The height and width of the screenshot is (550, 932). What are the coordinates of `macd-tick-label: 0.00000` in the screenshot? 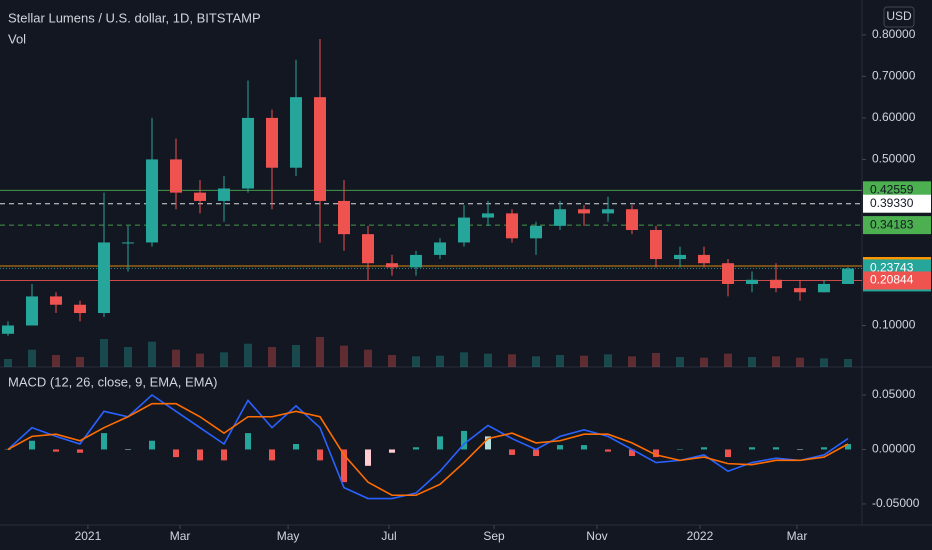 It's located at (894, 449).